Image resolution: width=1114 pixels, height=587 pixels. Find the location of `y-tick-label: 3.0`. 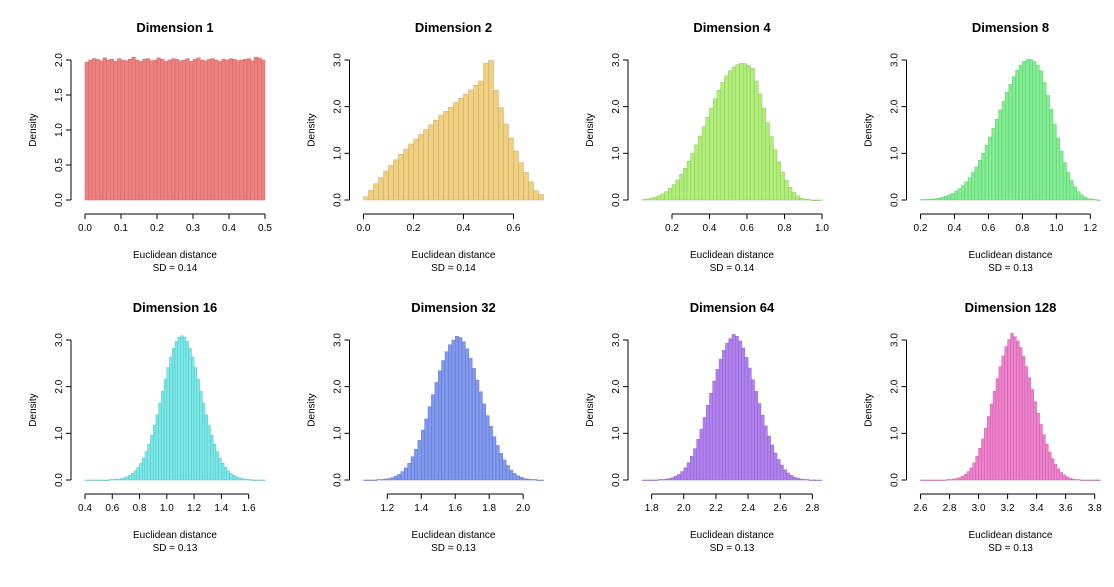

y-tick-label: 3.0 is located at coordinates (616, 60).